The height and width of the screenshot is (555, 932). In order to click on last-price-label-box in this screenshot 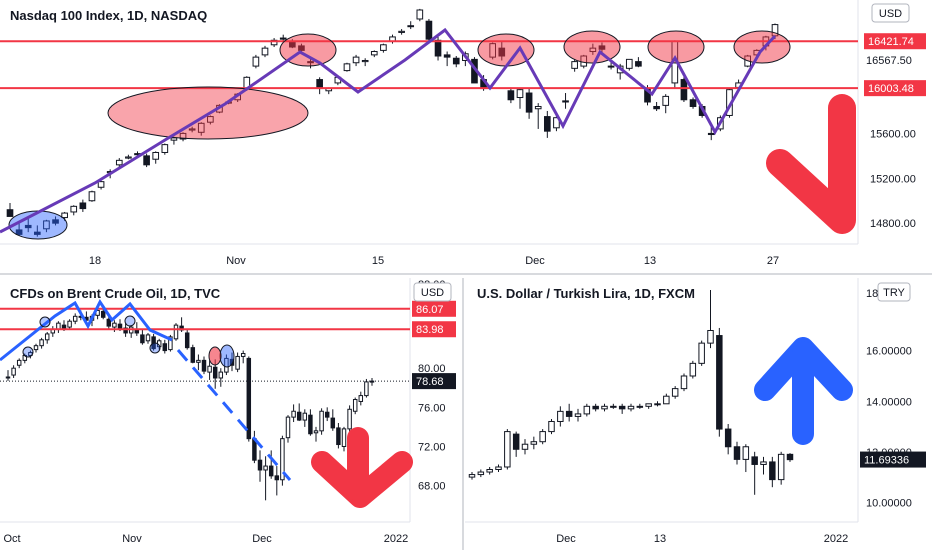, I will do `click(893, 459)`.